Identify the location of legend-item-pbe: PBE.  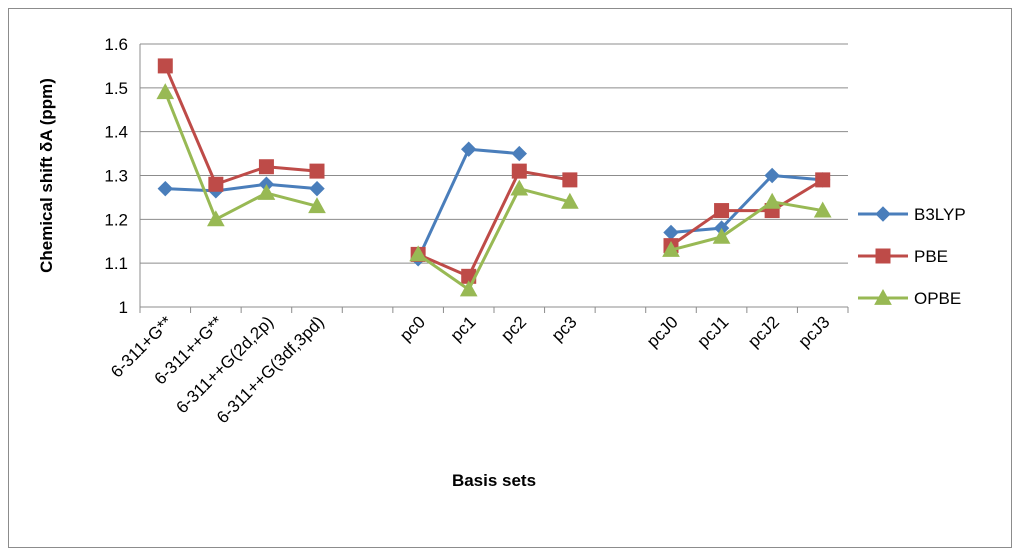
(903, 256).